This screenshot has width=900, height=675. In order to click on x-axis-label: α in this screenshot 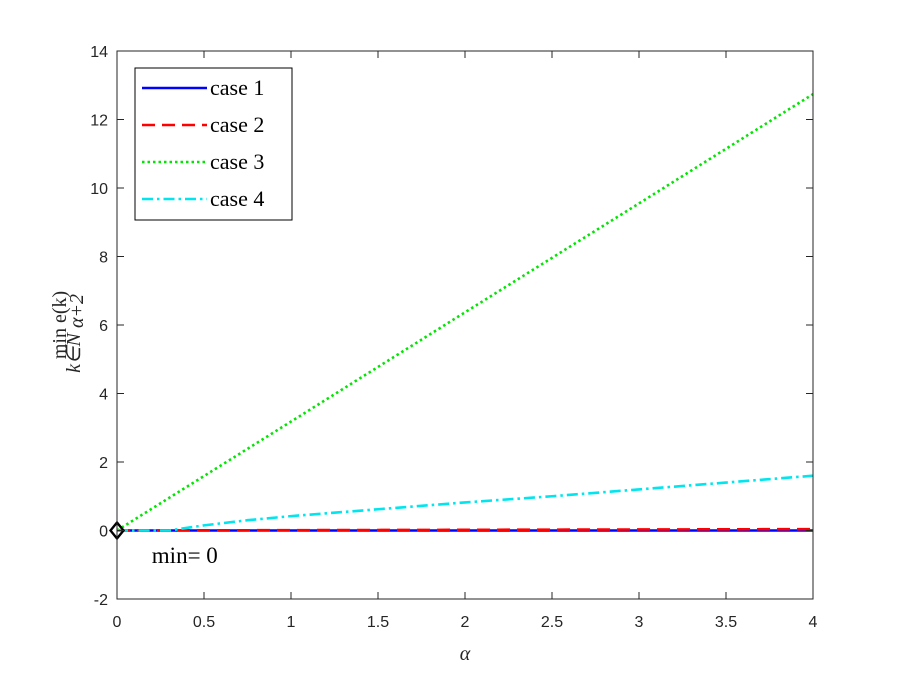, I will do `click(465, 654)`.